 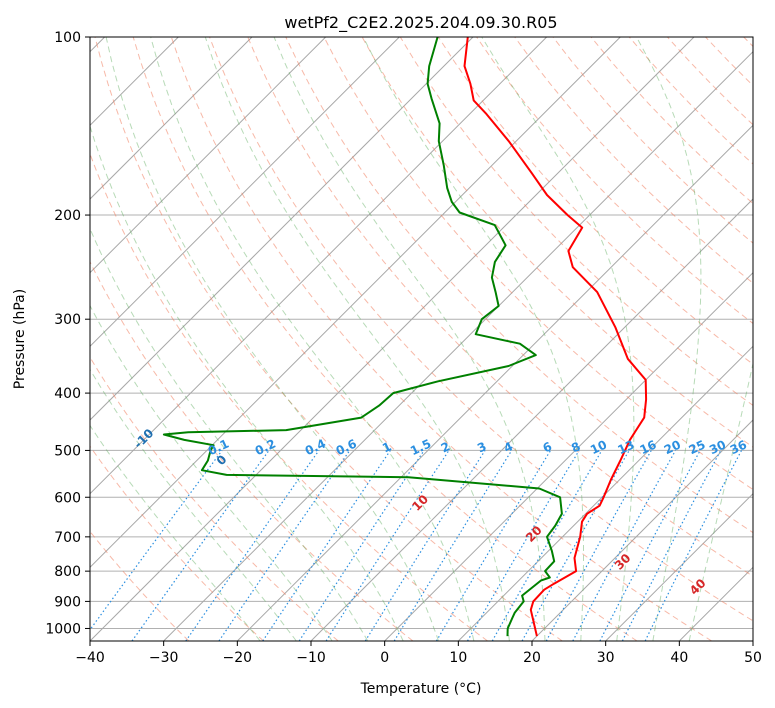 I want to click on x-tick-label: 10, so click(x=458, y=658).